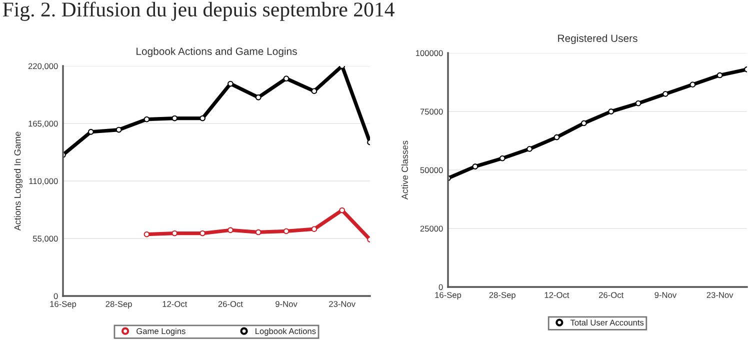 Image resolution: width=754 pixels, height=342 pixels. Describe the element at coordinates (607, 322) in the screenshot. I see `legend-label: Total User Accounts` at that location.